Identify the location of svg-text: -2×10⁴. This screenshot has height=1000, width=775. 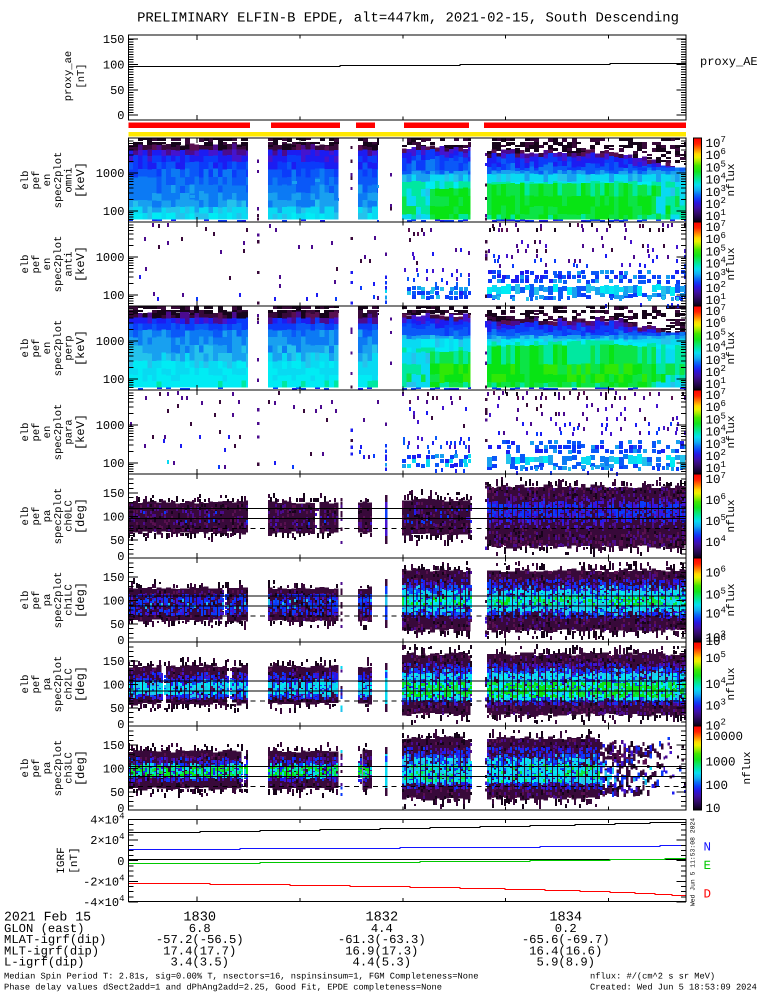
(103, 881).